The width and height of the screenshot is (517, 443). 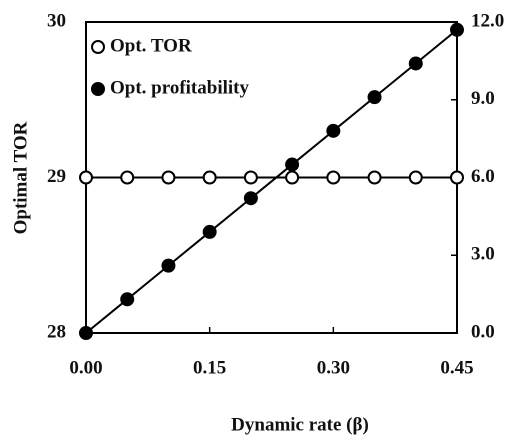 I want to click on x-tick-label: 0.45, so click(x=456, y=367).